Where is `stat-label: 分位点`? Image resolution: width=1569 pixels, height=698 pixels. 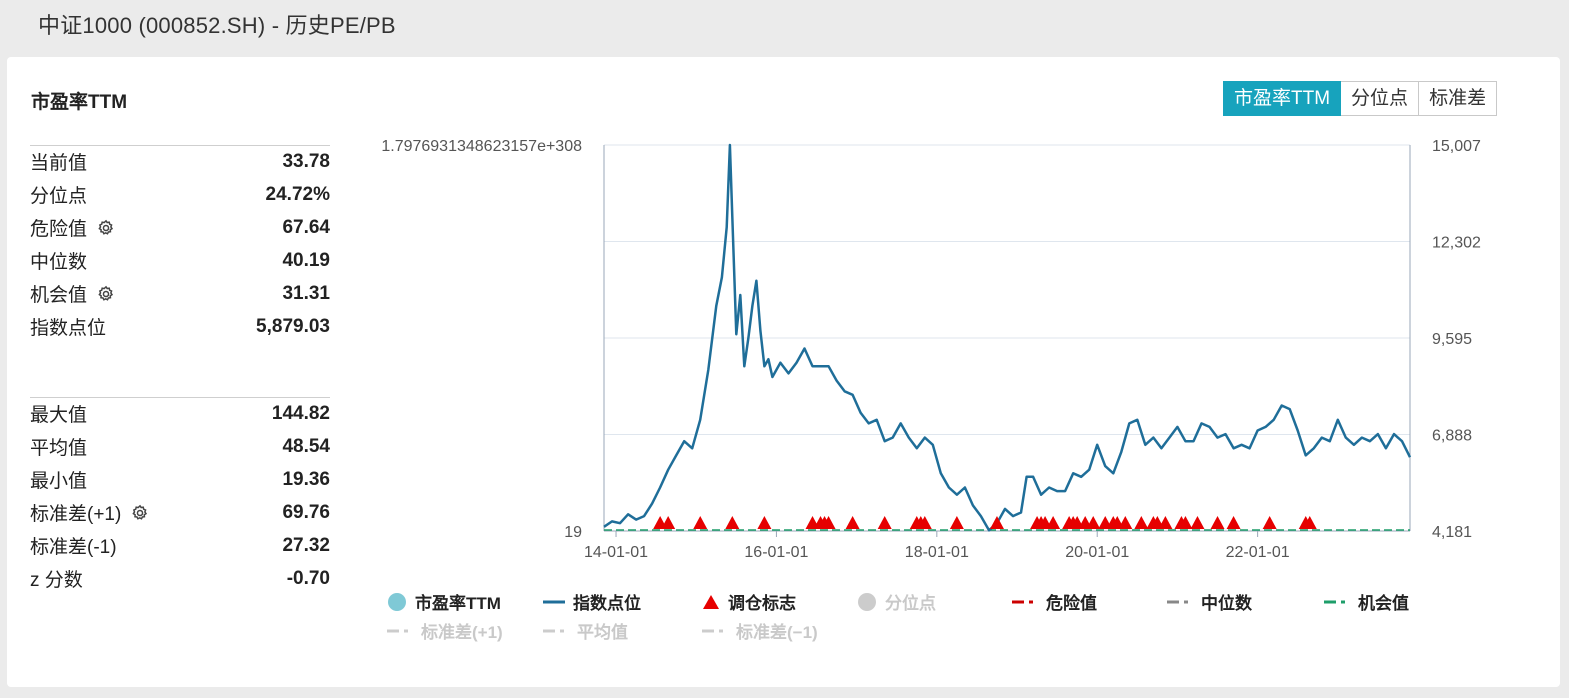 stat-label: 分位点 is located at coordinates (58, 194).